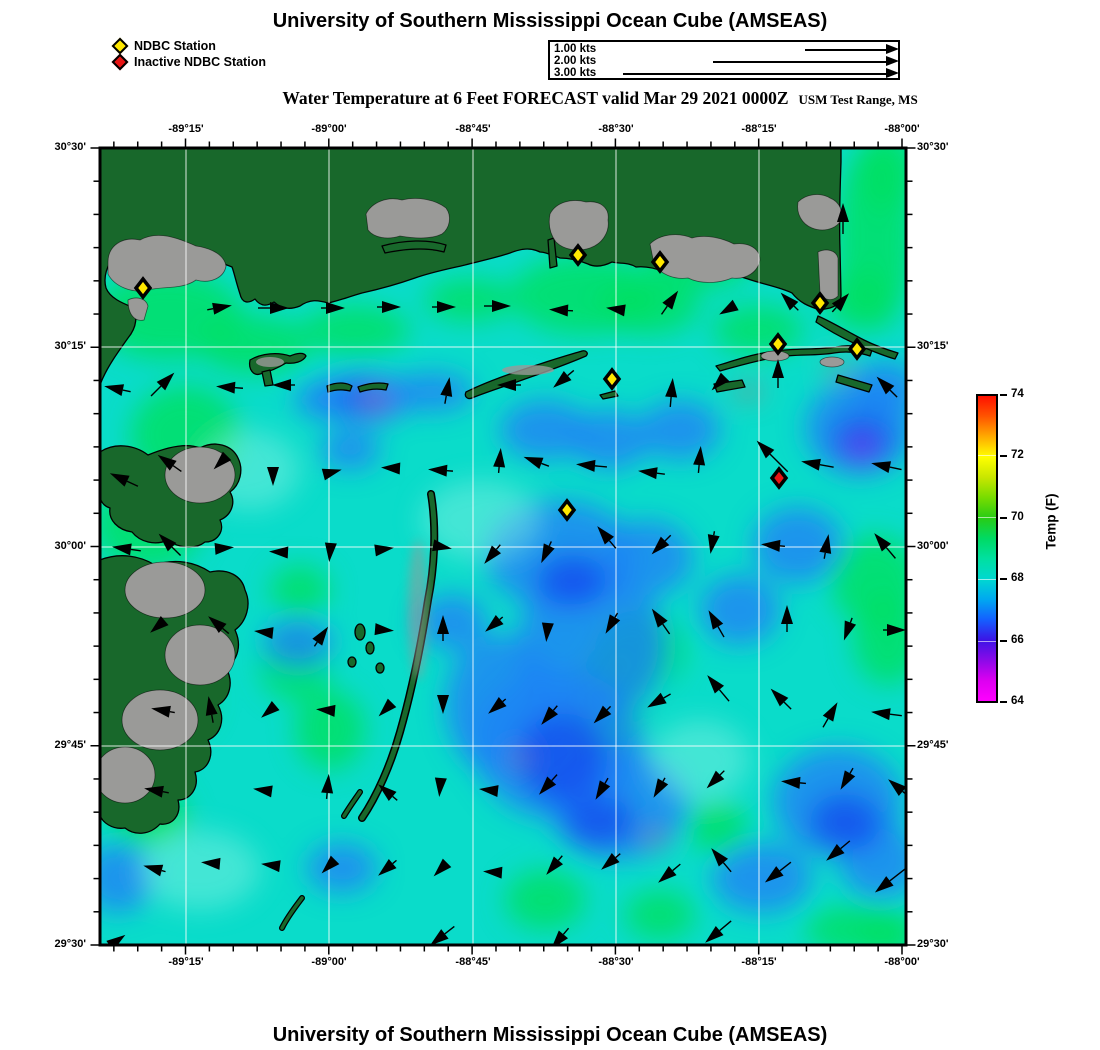  What do you see at coordinates (892, 73) in the screenshot?
I see `kts-arrowhead-icon` at bounding box center [892, 73].